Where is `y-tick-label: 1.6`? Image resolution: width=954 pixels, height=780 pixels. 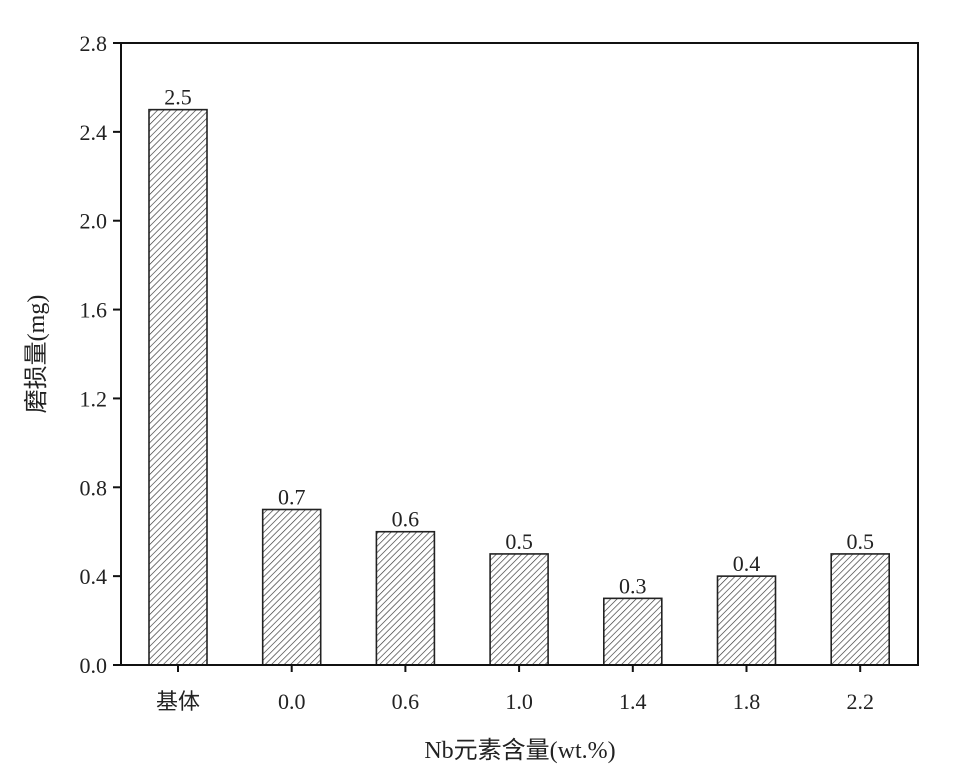
y-tick-label: 1.6 is located at coordinates (94, 310).